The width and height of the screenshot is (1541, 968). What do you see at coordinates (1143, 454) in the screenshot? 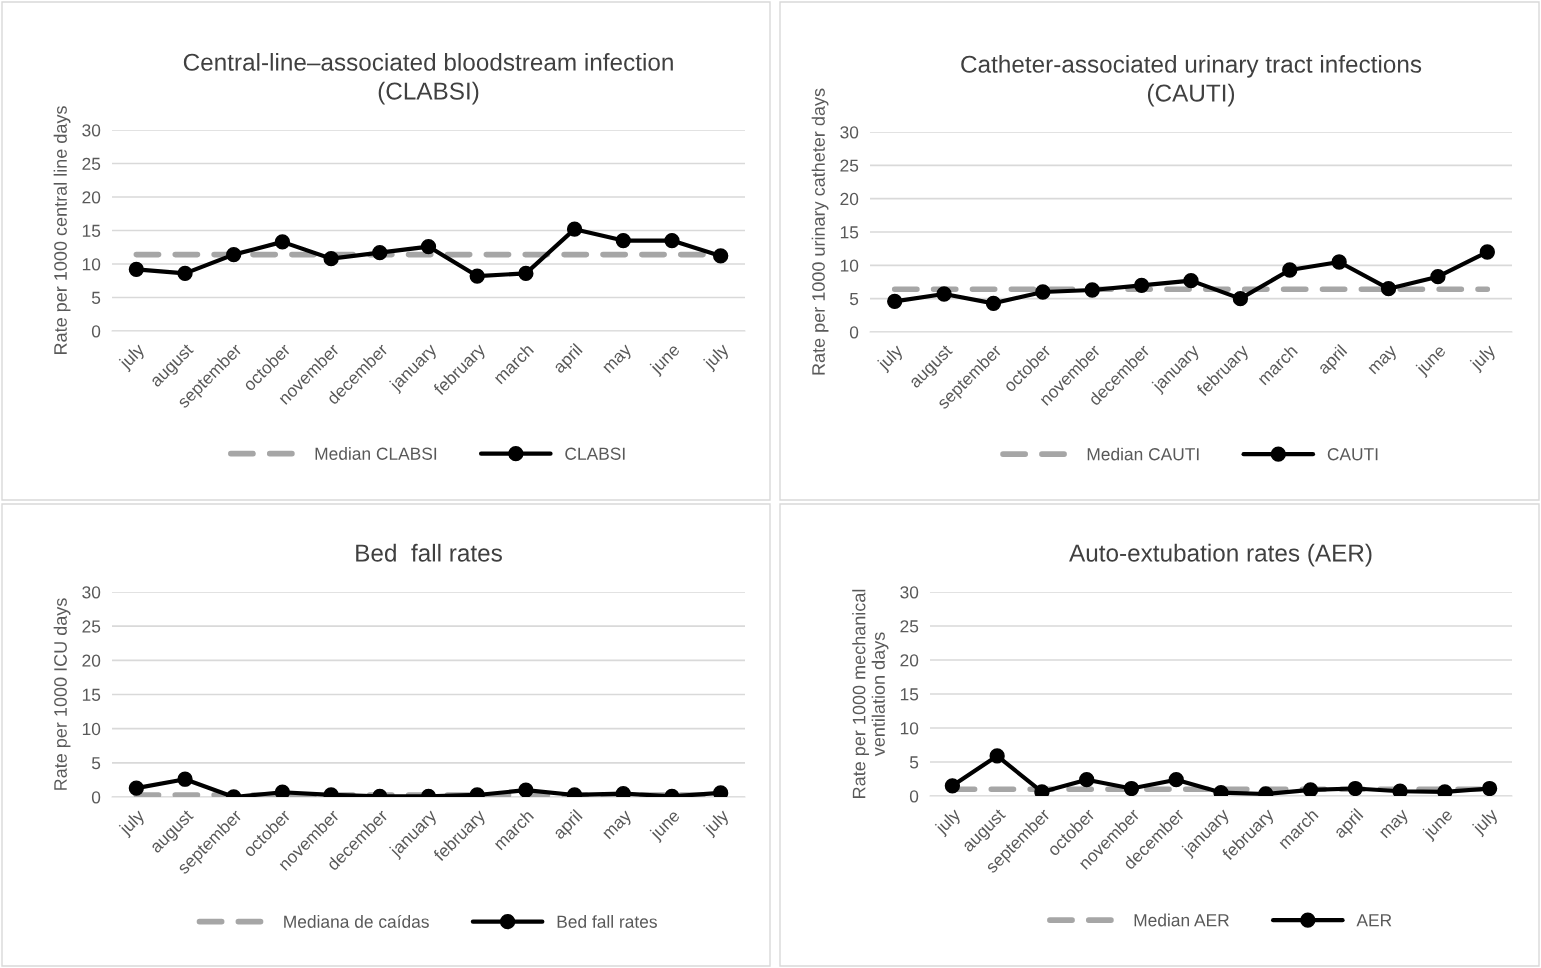
I see `legend-label: Median CAUTI` at bounding box center [1143, 454].